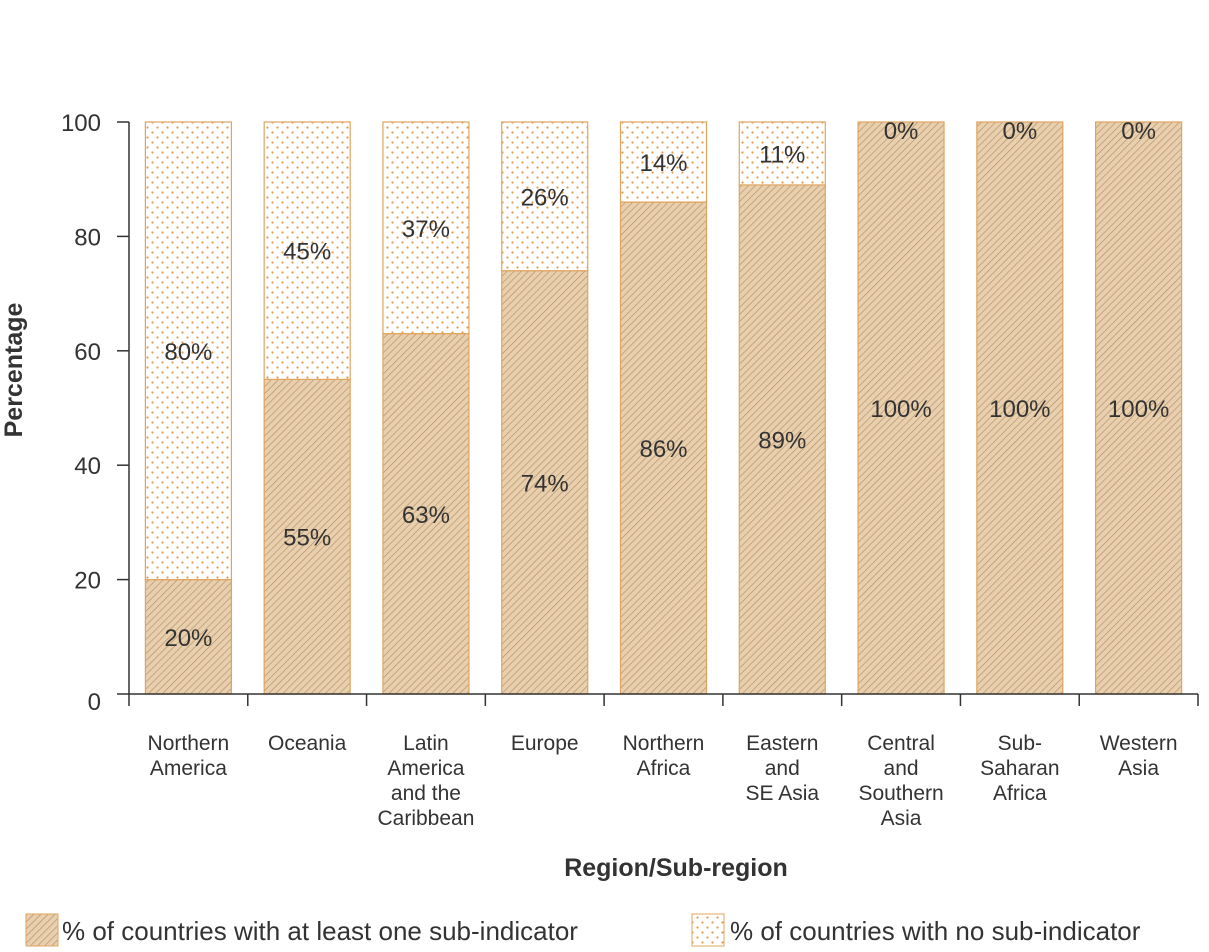 The width and height of the screenshot is (1209, 952). I want to click on data-label-at-least-one: 20%, so click(188, 638).